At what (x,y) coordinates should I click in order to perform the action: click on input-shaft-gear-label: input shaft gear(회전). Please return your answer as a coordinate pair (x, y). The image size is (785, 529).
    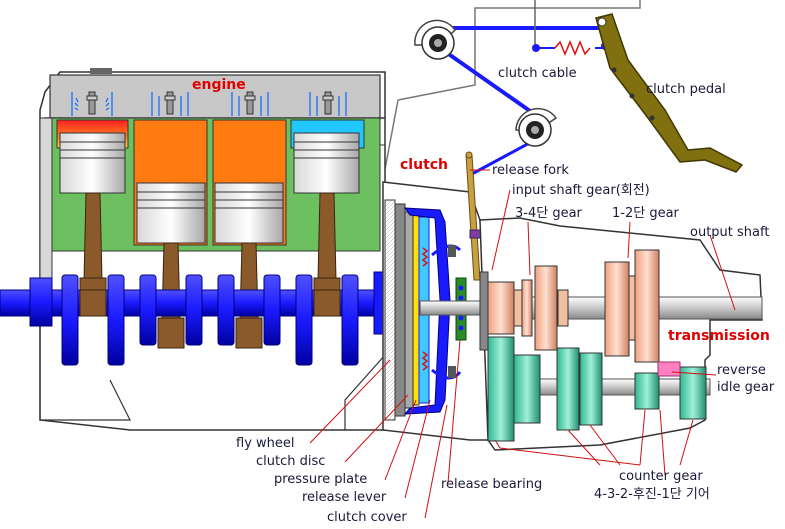
    Looking at the image, I should click on (581, 190).